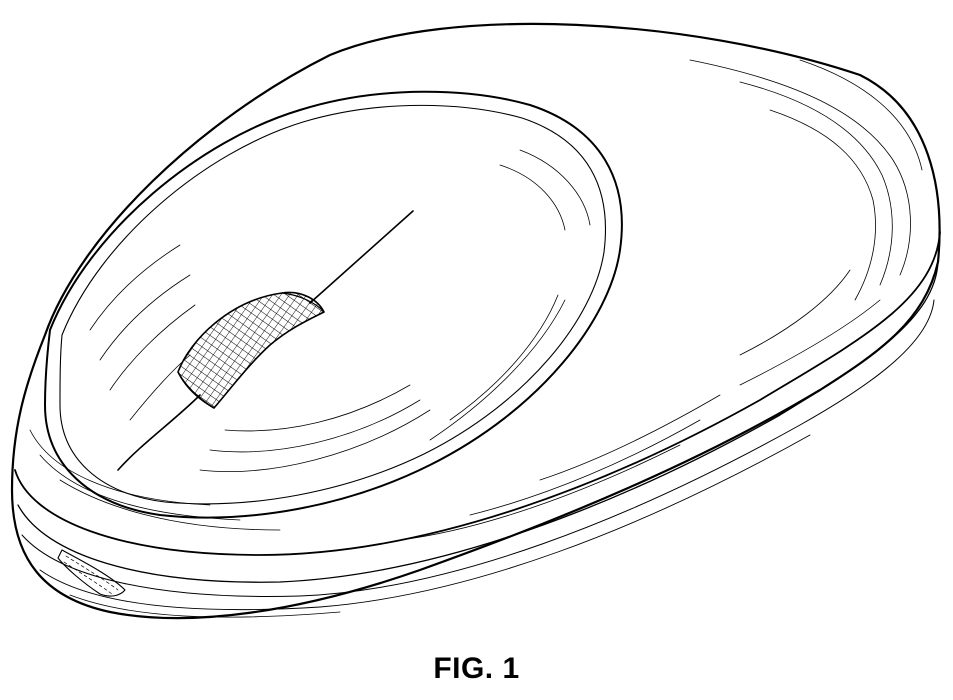 This screenshot has height=700, width=953. What do you see at coordinates (91, 573) in the screenshot?
I see `side-vent` at bounding box center [91, 573].